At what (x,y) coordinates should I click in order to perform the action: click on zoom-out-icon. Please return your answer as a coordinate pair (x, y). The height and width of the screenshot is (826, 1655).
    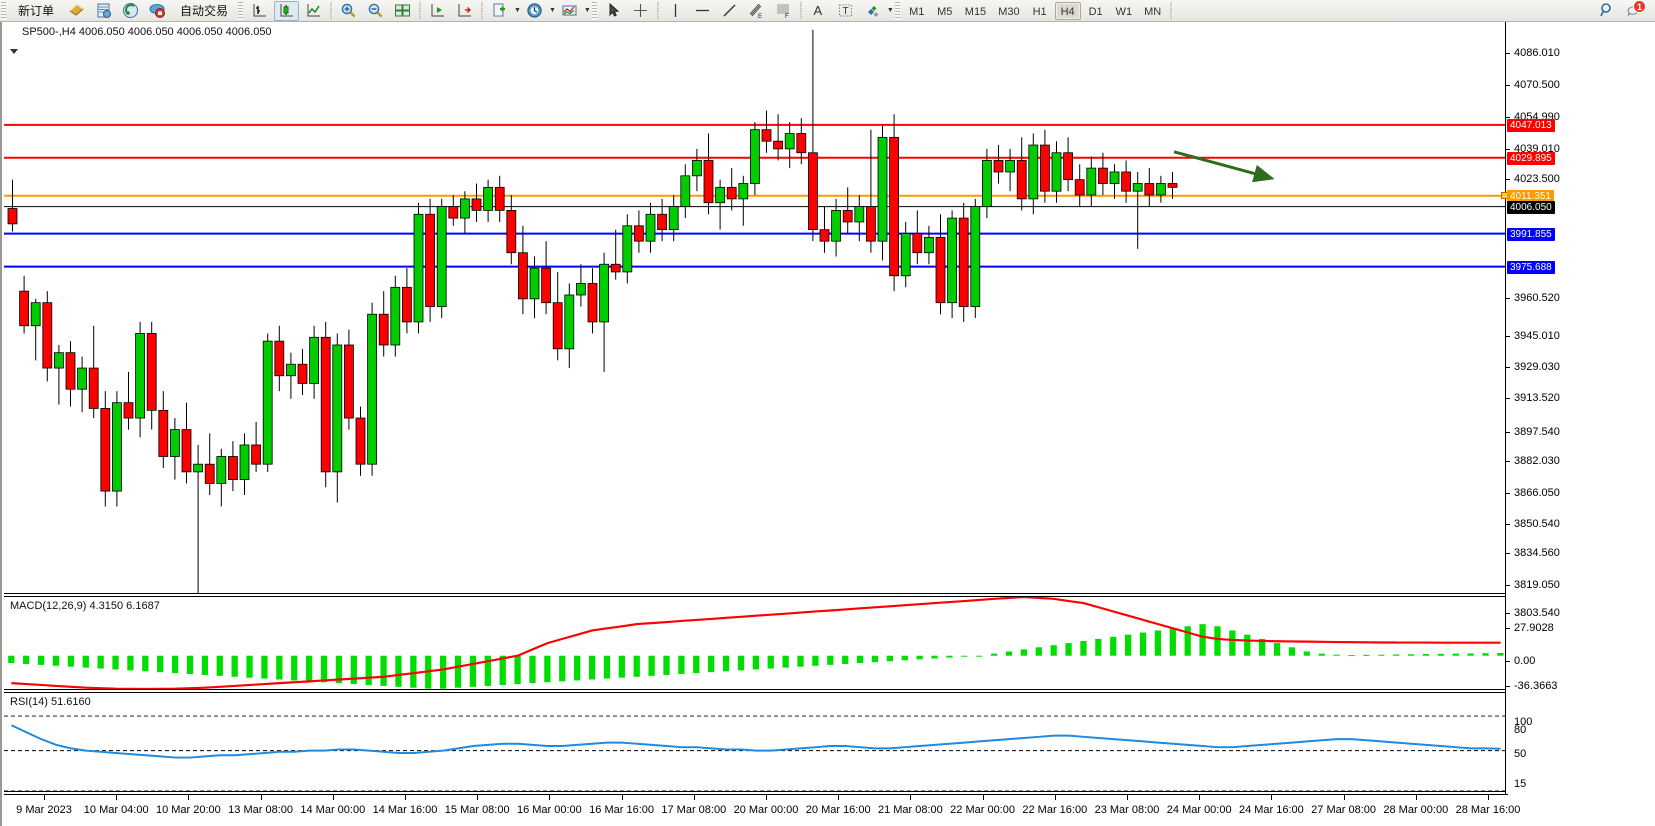
    Looking at the image, I should click on (375, 11).